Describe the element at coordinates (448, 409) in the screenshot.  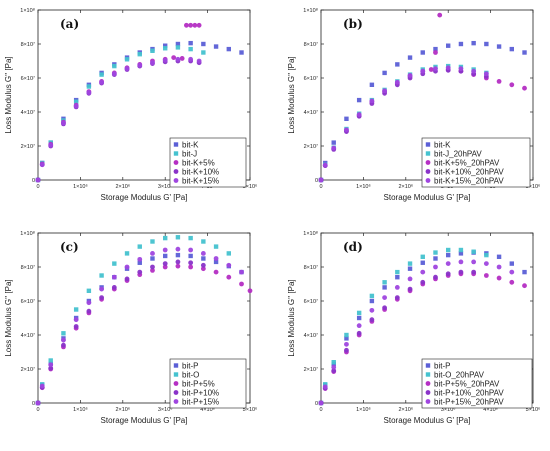
I see `x-tick-label: 3×10⁶` at that location.